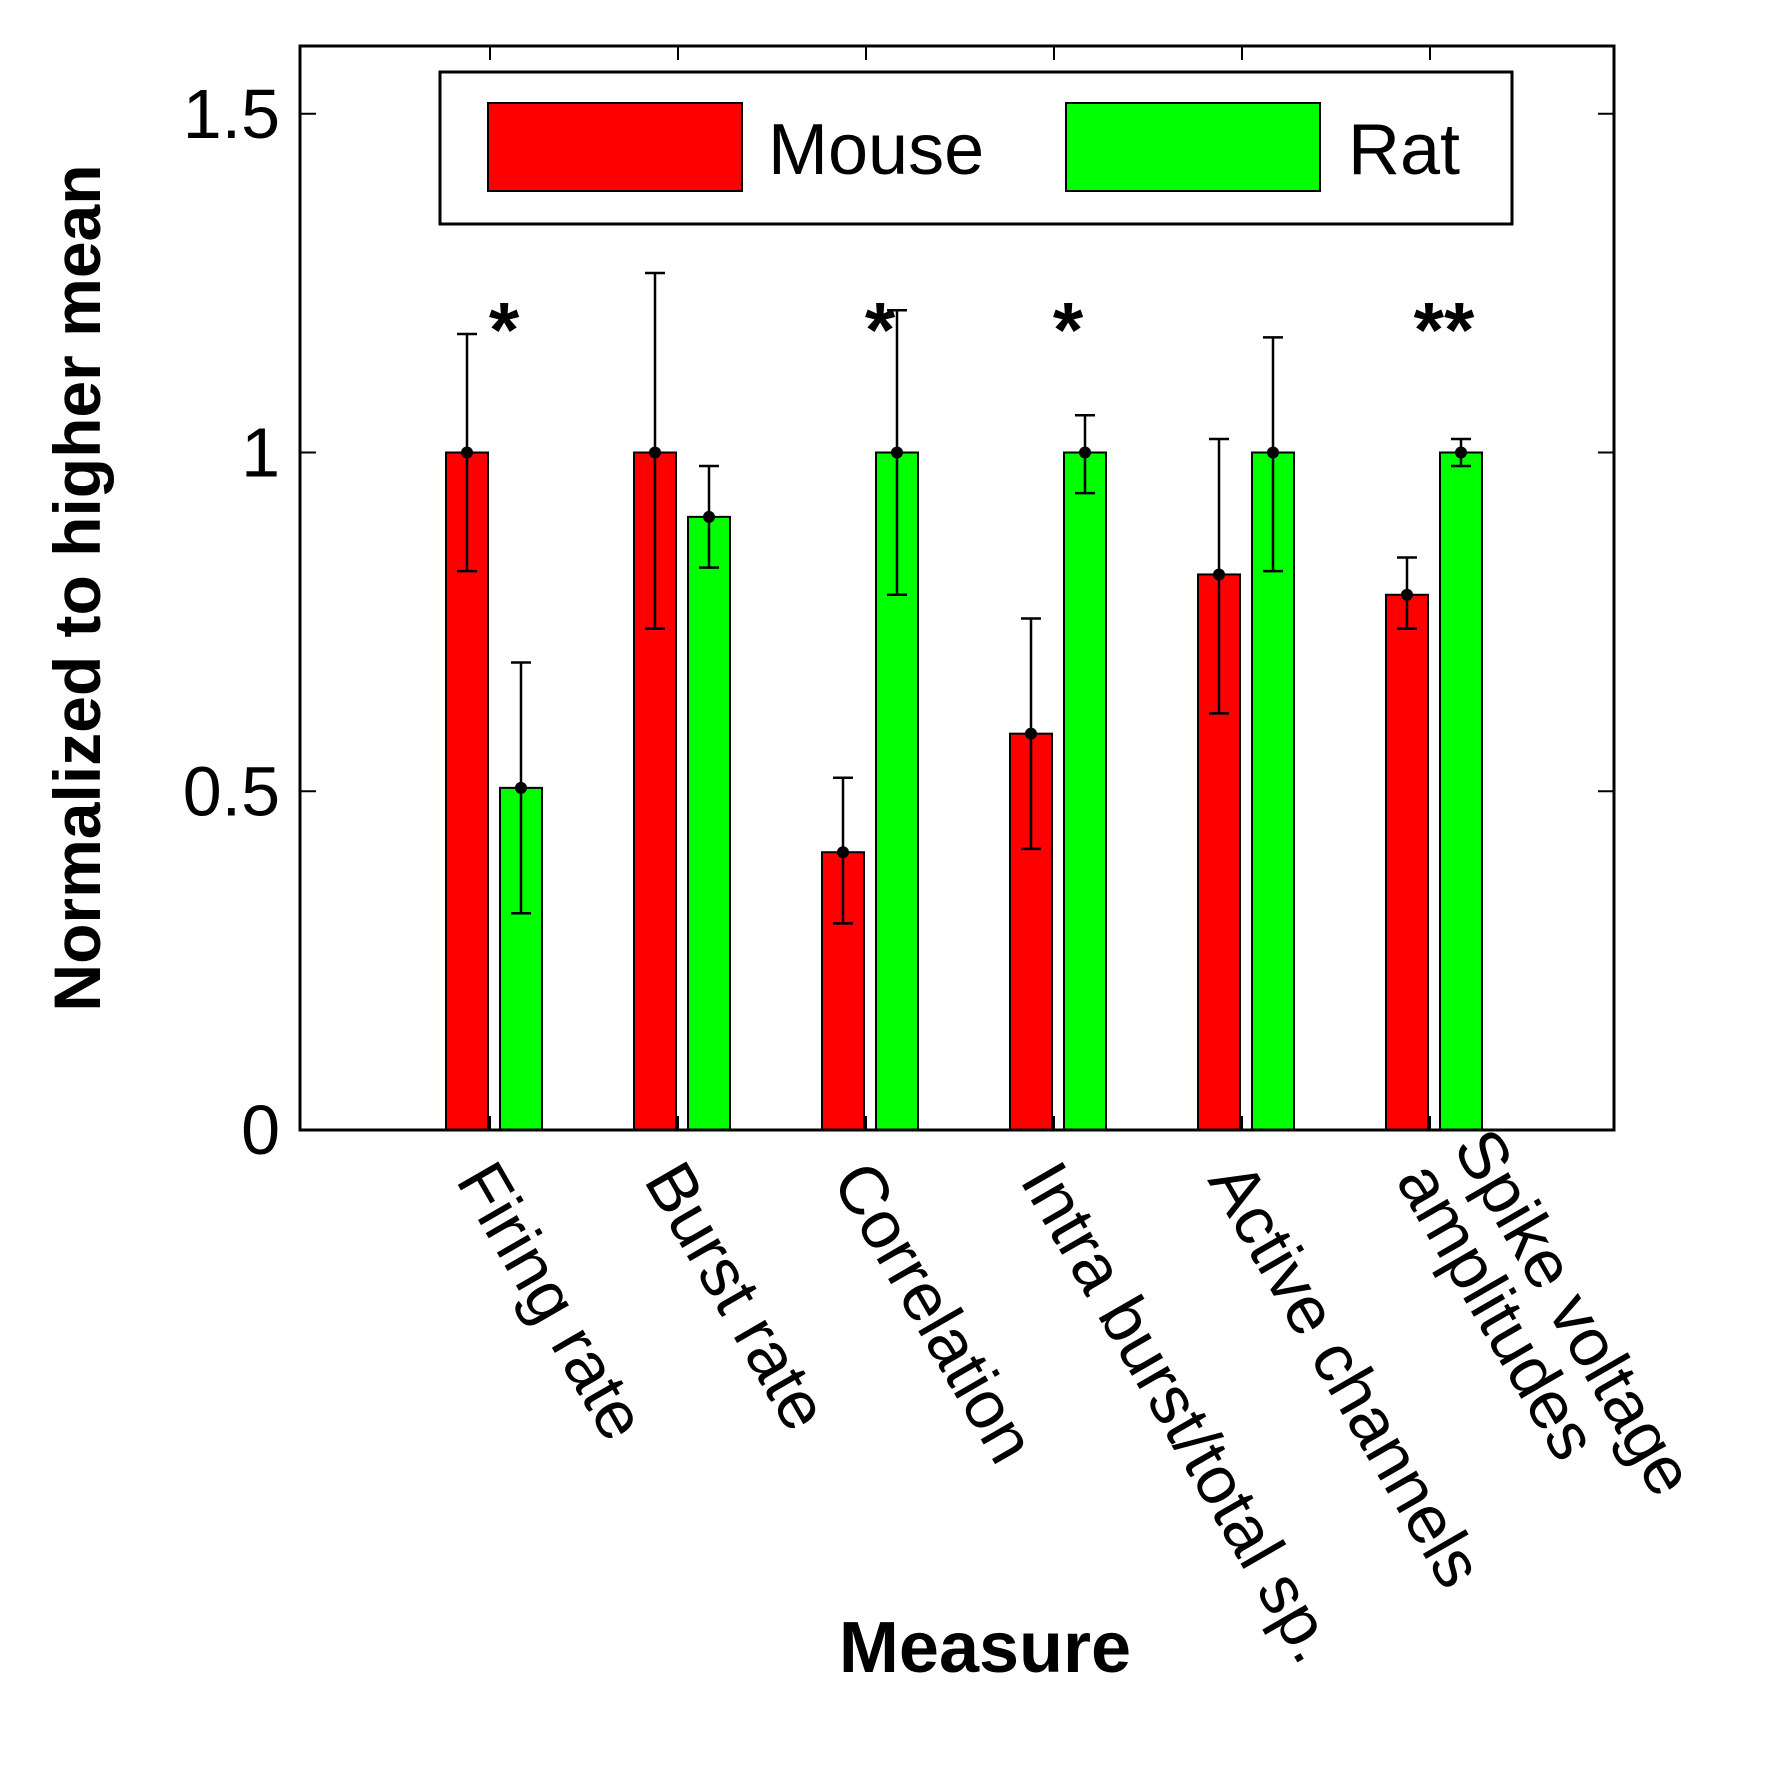 This screenshot has width=1776, height=1776. I want to click on significance-marker: **, so click(1444, 330).